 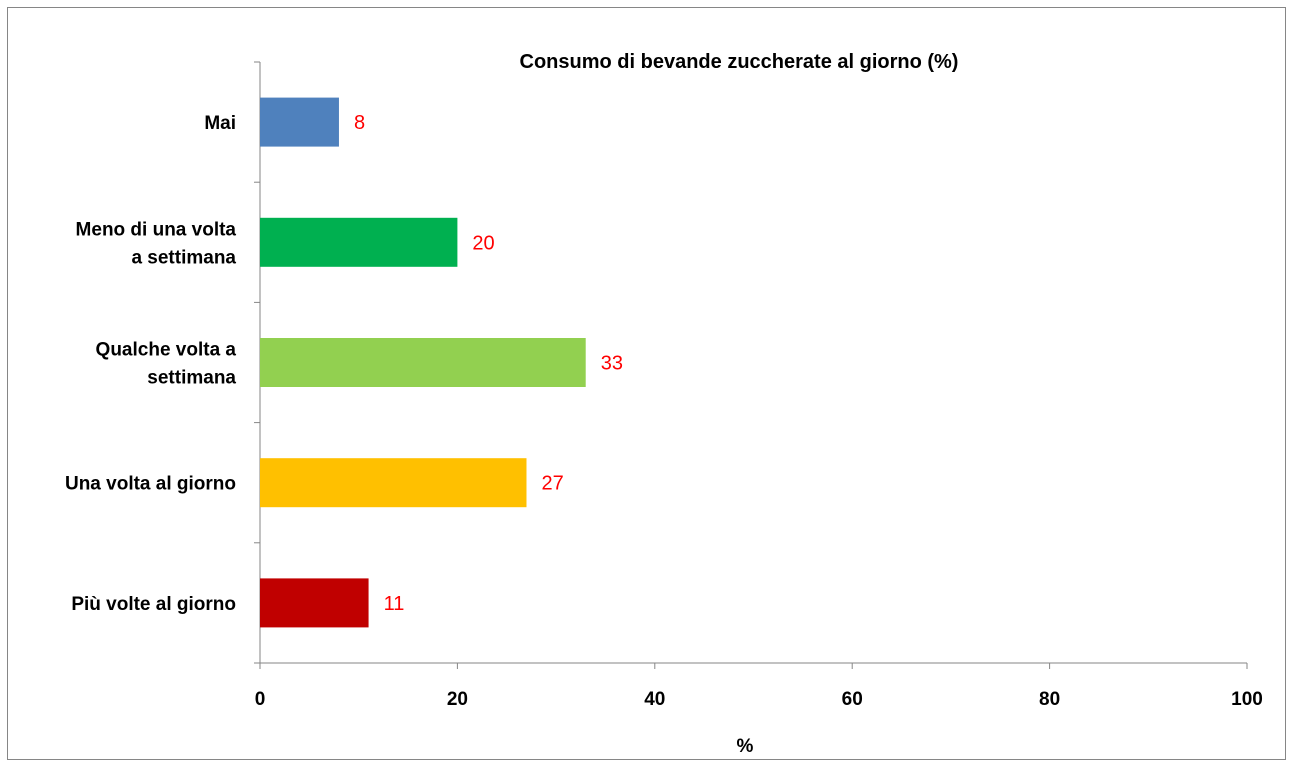 What do you see at coordinates (220, 123) in the screenshot?
I see `category-label: Mai` at bounding box center [220, 123].